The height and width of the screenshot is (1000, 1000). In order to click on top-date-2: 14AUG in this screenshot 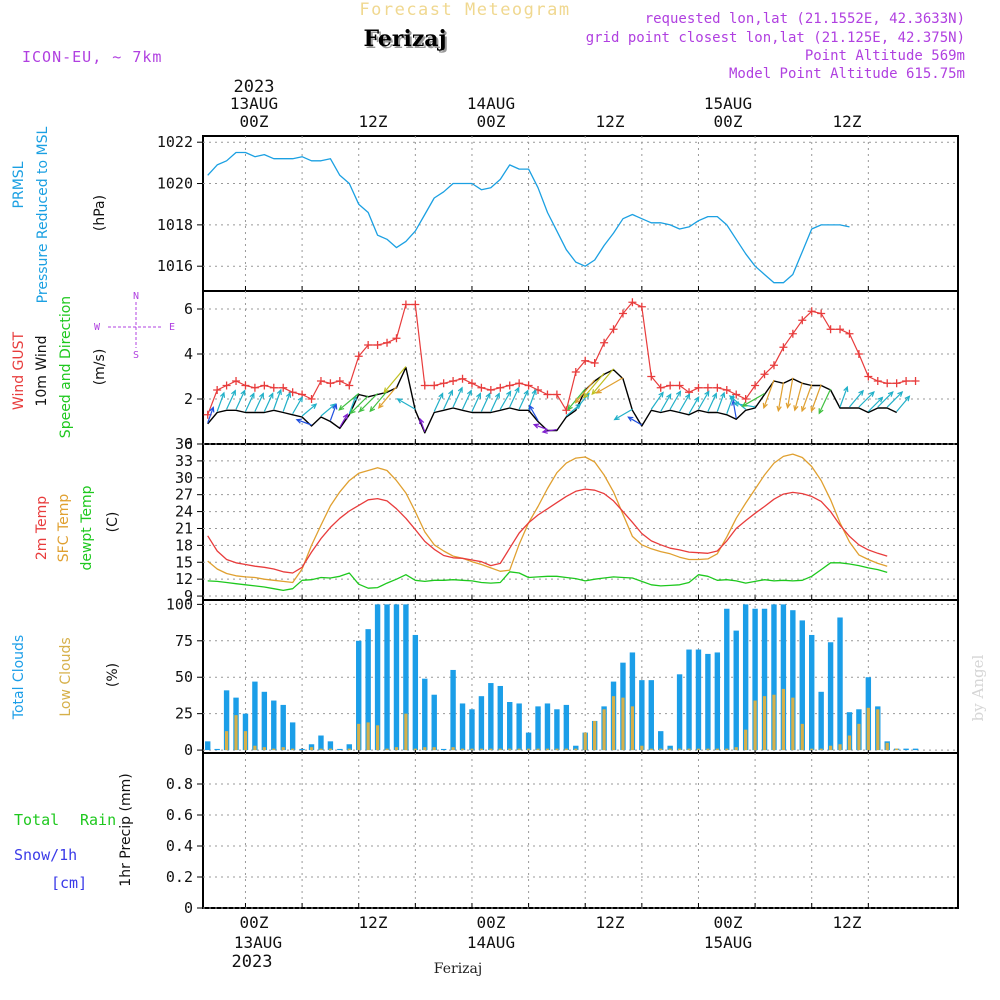, I will do `click(491, 103)`.